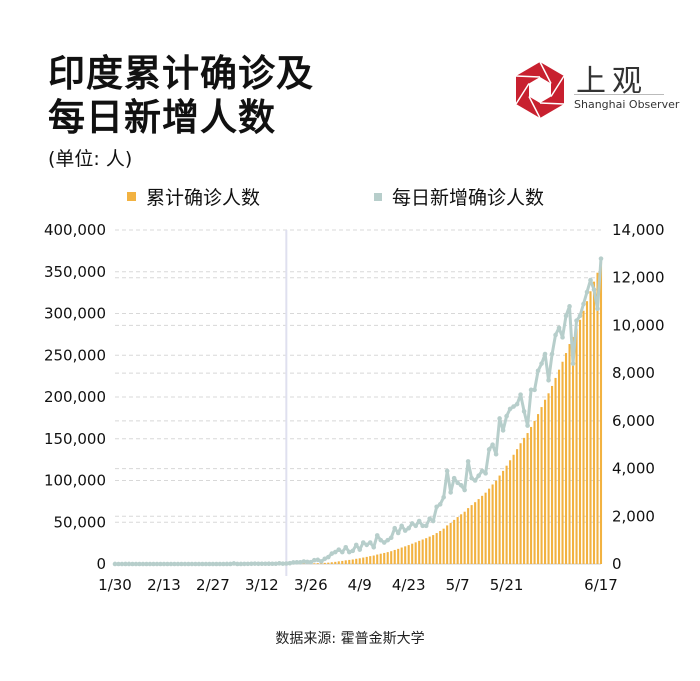  What do you see at coordinates (360, 585) in the screenshot?
I see `x-axis-tick-label: 4/9` at bounding box center [360, 585].